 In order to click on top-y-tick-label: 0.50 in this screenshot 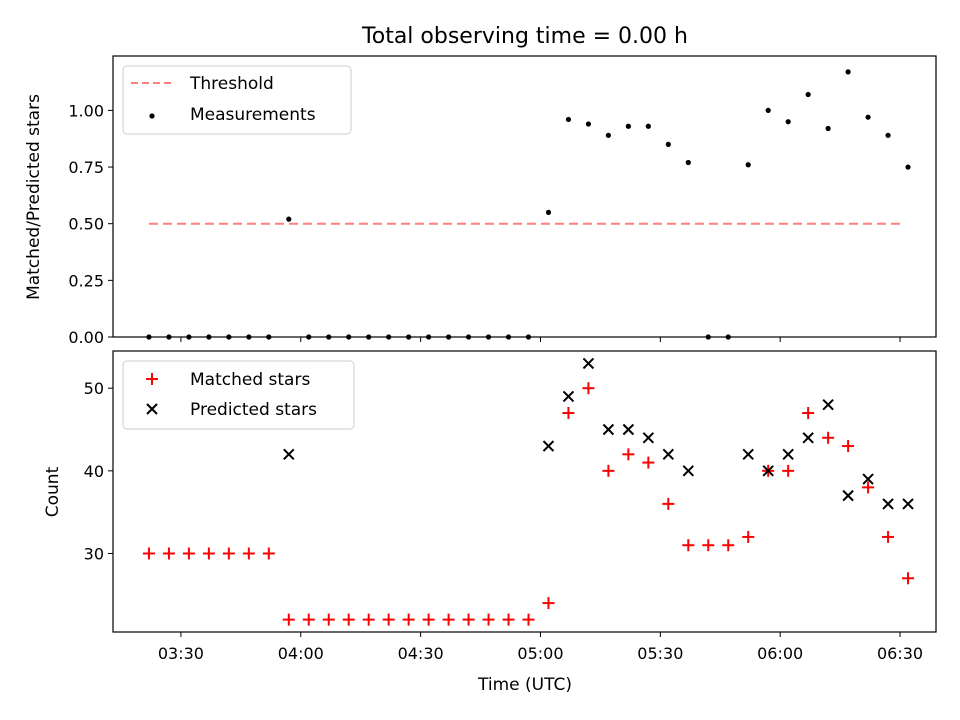, I will do `click(86, 224)`.